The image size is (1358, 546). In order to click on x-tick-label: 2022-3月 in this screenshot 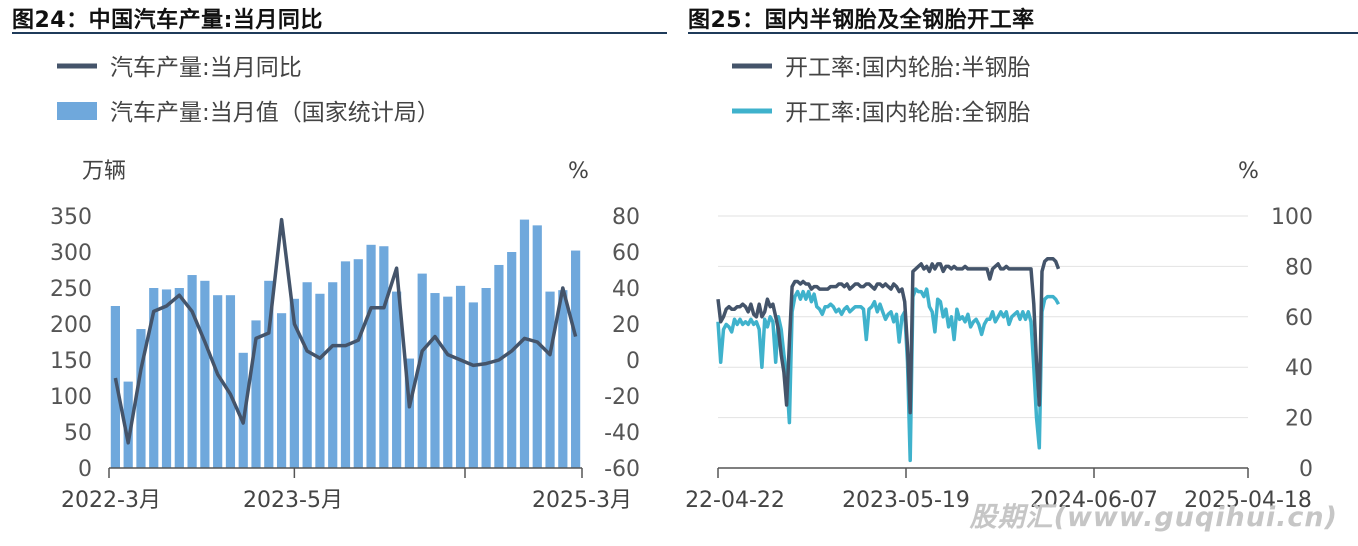, I will do `click(111, 500)`.